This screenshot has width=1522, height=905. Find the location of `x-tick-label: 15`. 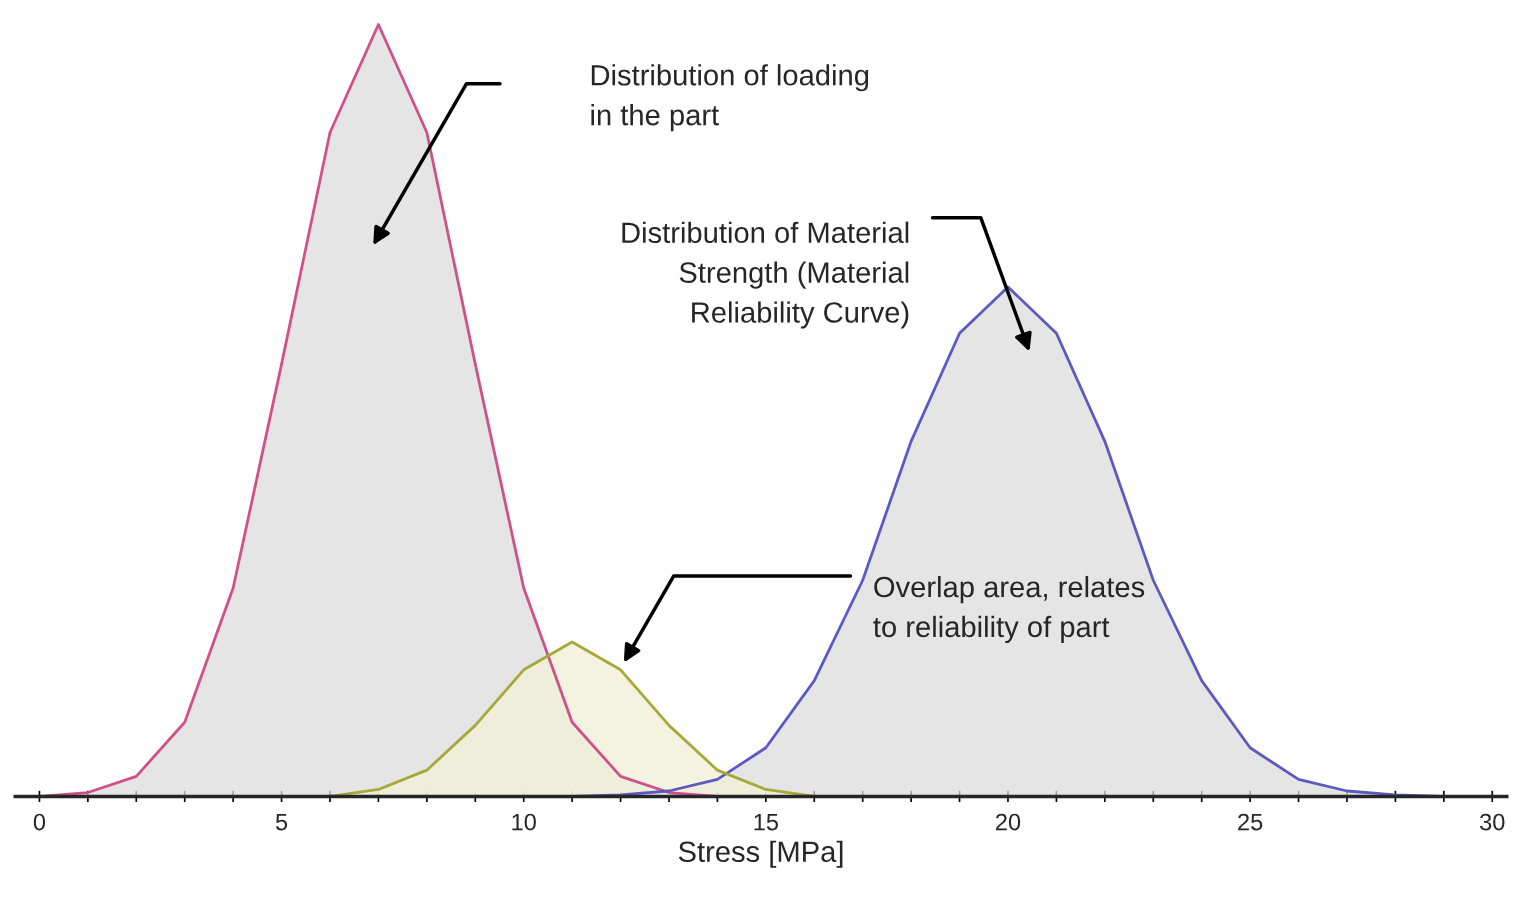

x-tick-label: 15 is located at coordinates (766, 822).